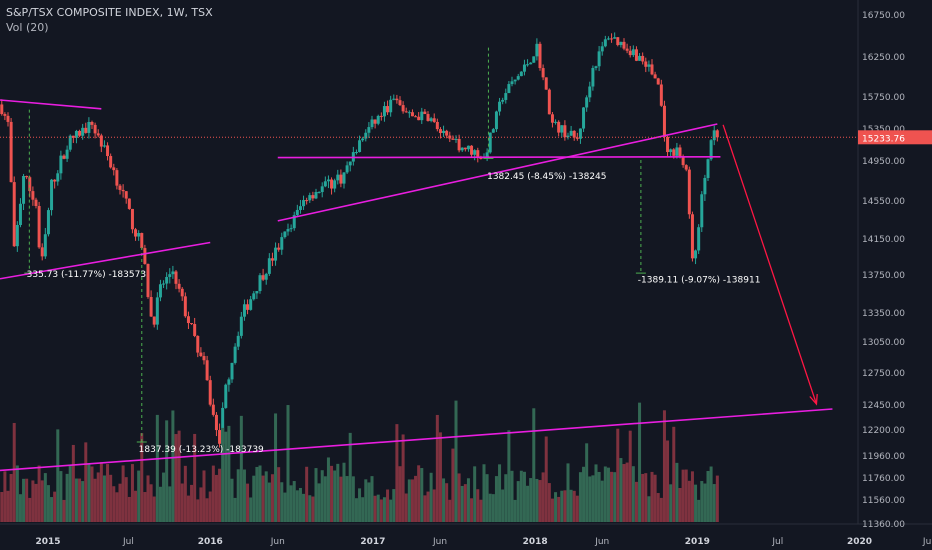  I want to click on time-tick-label: 2016, so click(210, 542).